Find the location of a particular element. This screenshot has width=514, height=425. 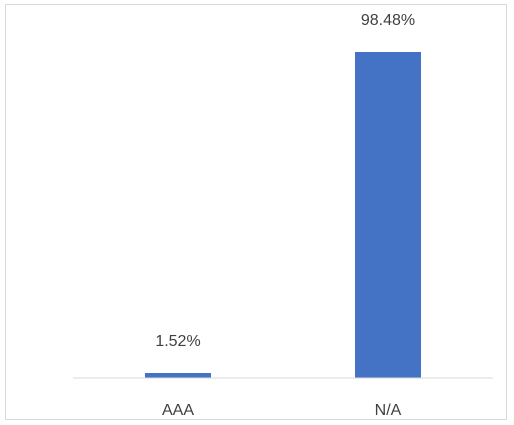

data-label: 98.48% is located at coordinates (388, 20).